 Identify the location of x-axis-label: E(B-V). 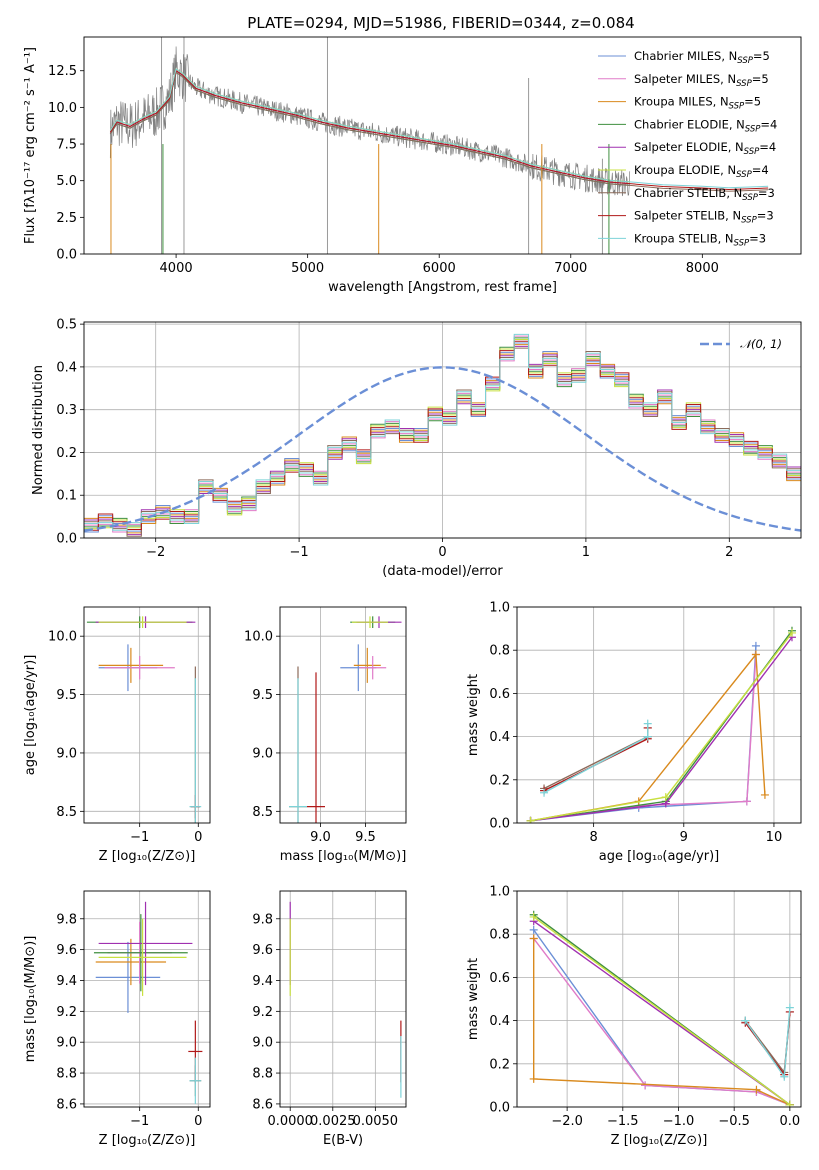
(343, 1140).